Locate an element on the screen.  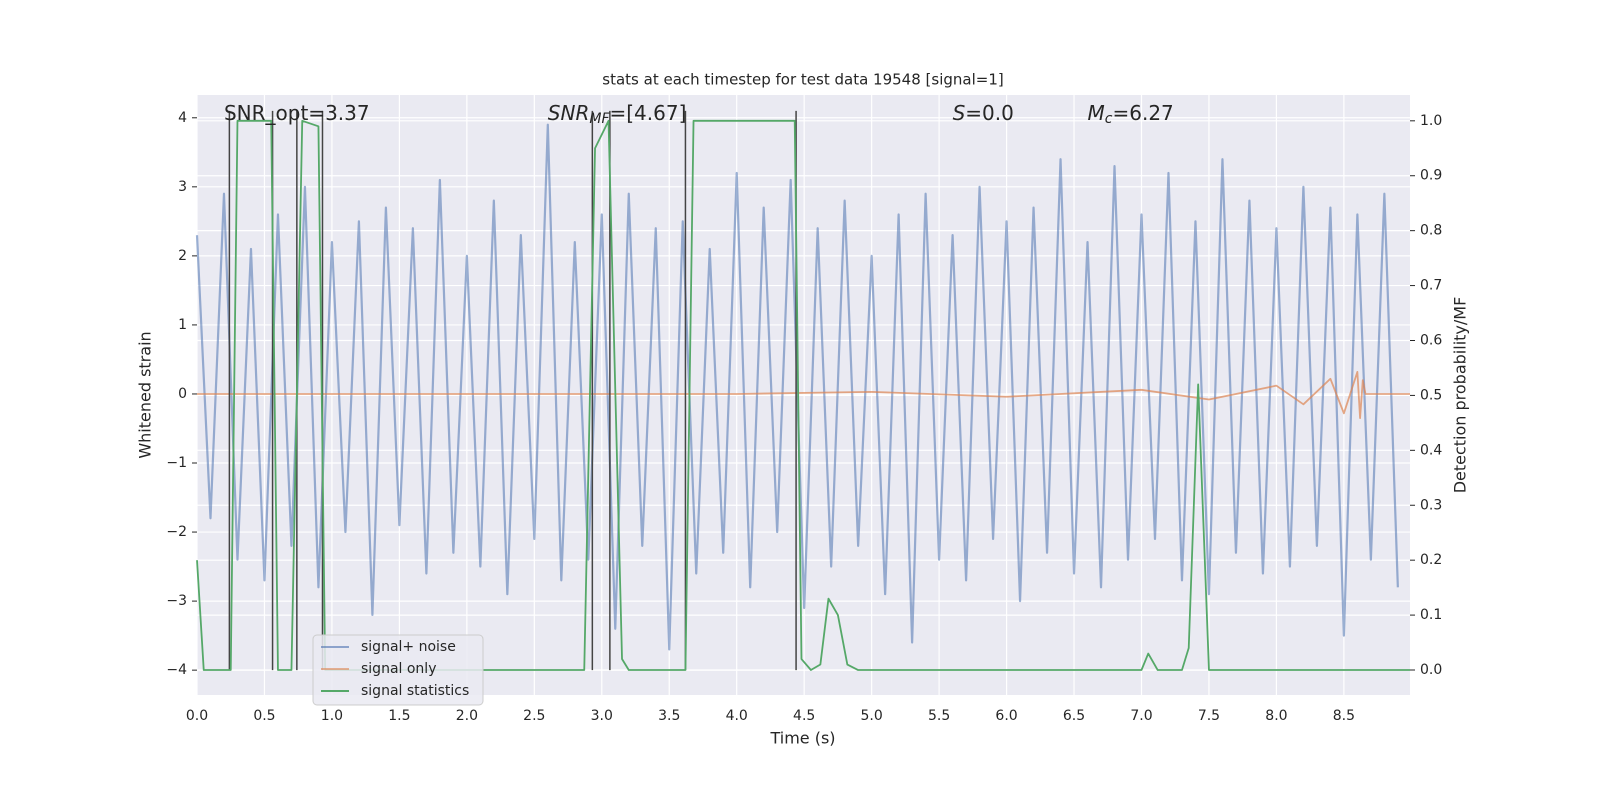
annotation-main: S is located at coordinates (959, 113).